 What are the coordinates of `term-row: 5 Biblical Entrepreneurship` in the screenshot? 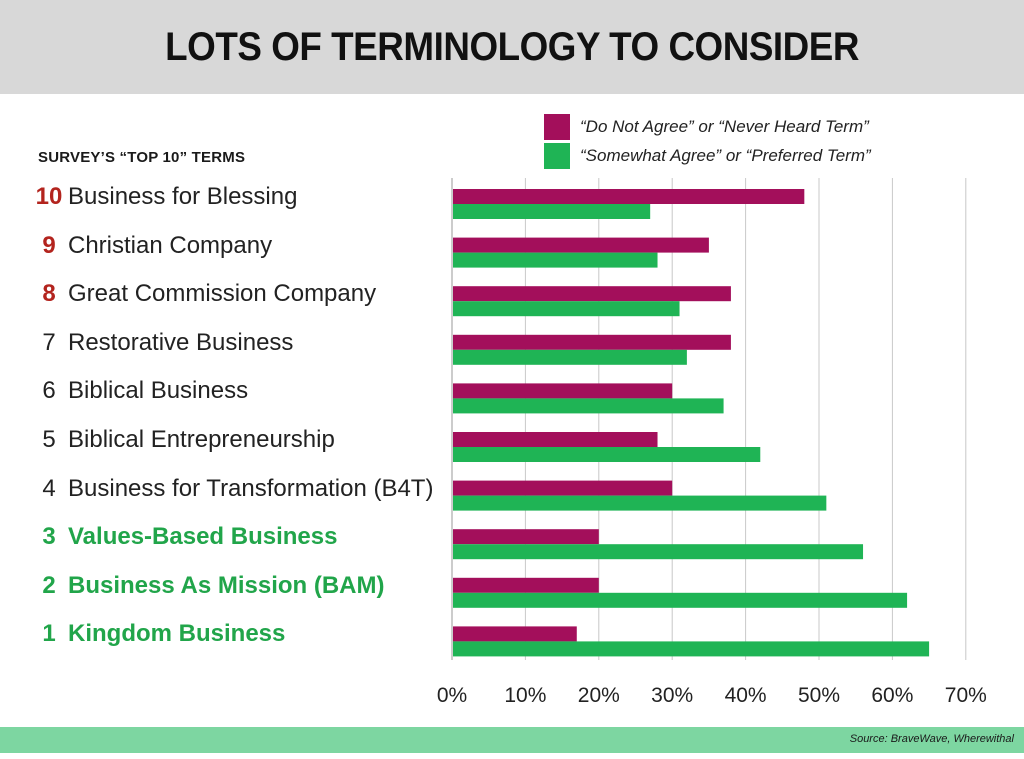 It's located at (182, 440).